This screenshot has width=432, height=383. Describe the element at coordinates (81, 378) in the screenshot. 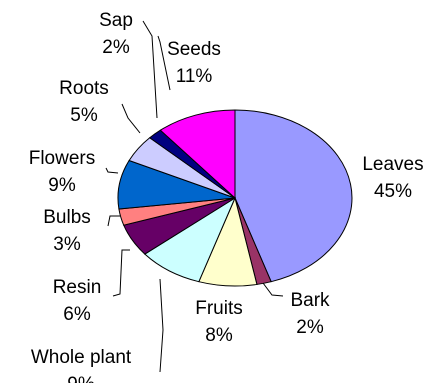

I see `label-whole-plant-pct: 9%` at that location.